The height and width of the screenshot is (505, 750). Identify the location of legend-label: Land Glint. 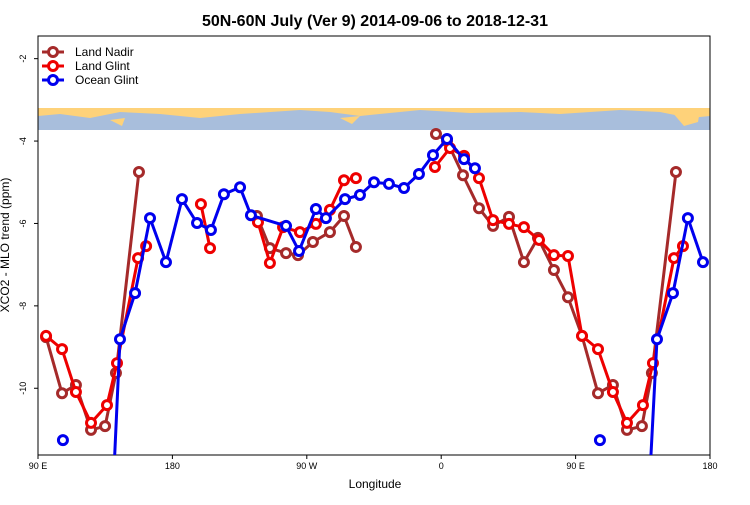
(102, 66).